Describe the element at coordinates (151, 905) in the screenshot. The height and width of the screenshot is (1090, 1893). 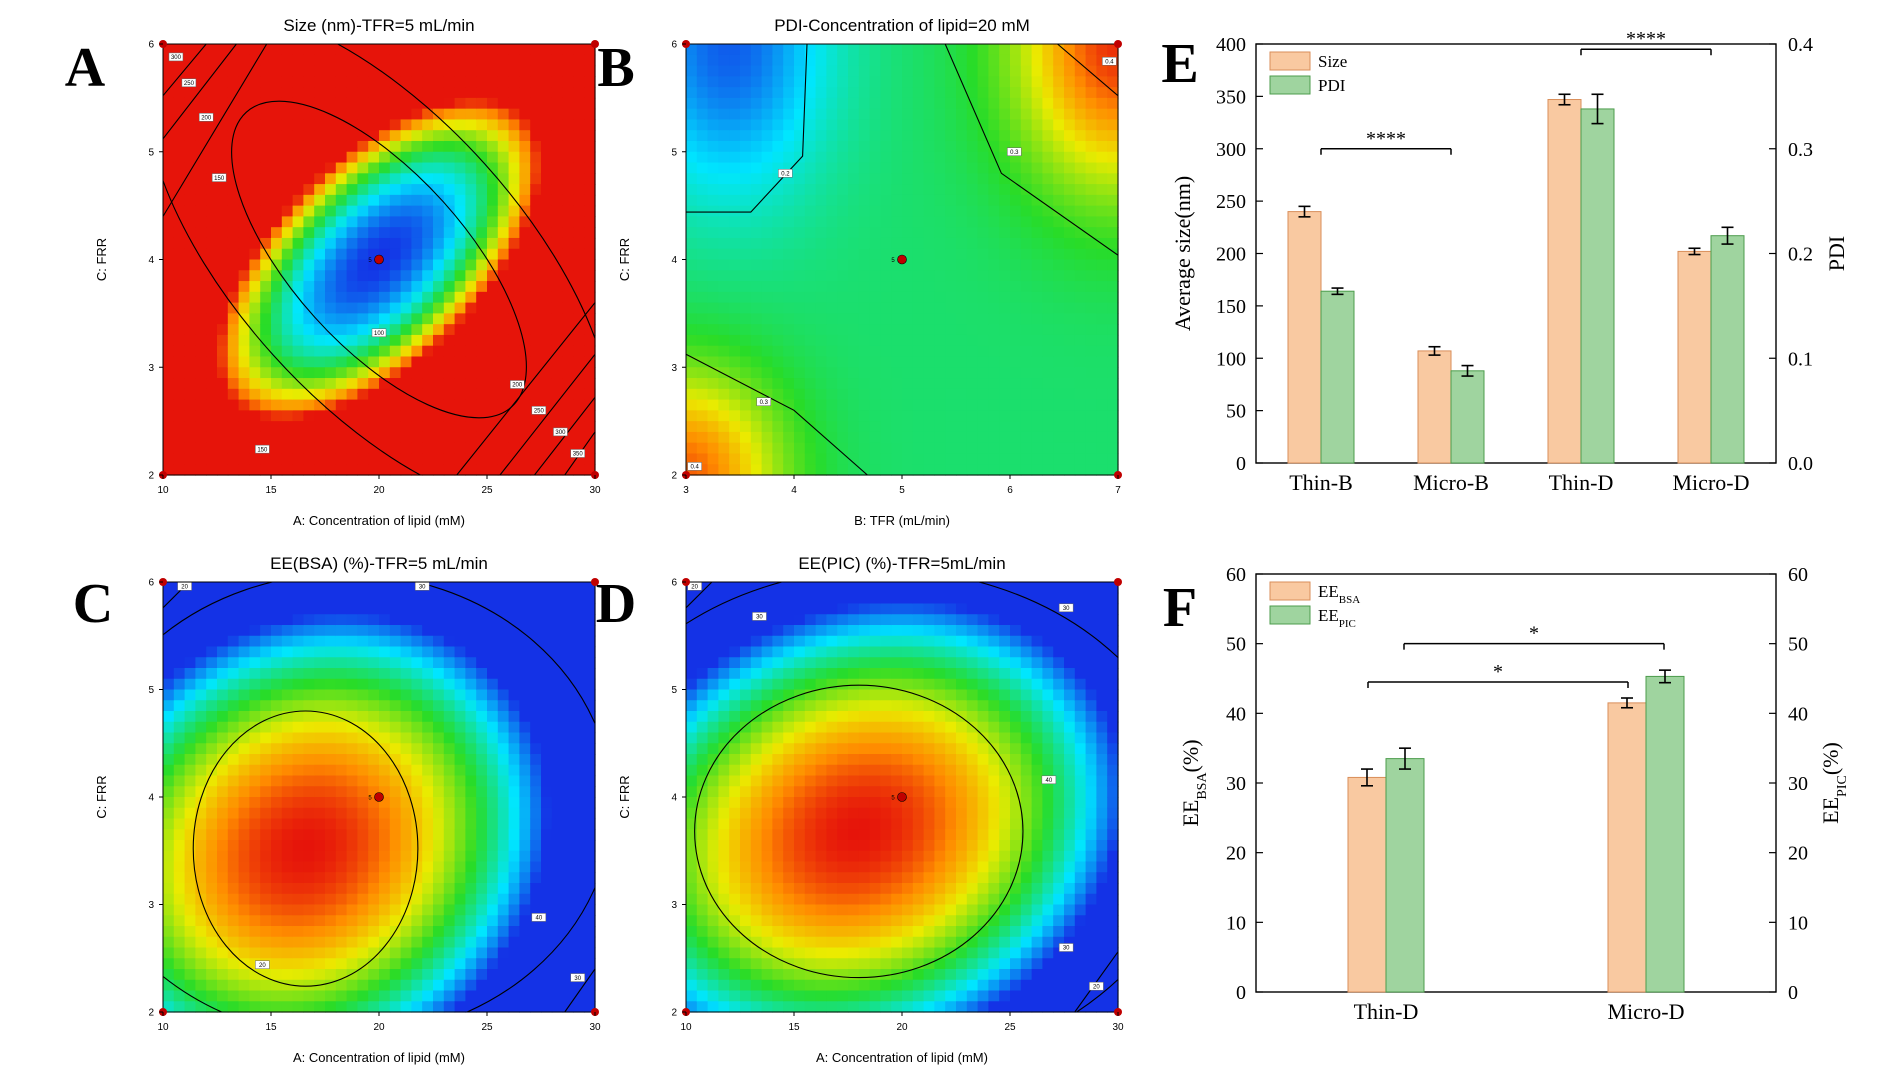
I see `y-tick-label: 3` at that location.